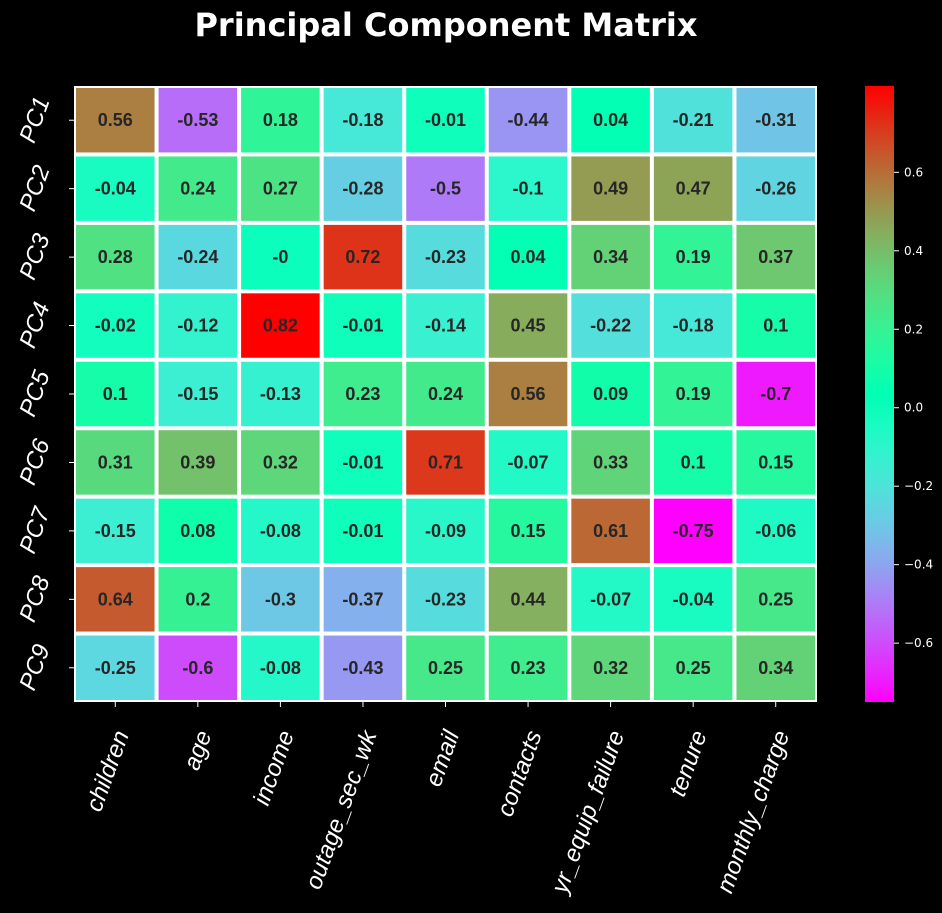 This screenshot has width=942, height=913. I want to click on x-tick-label: yr_equip_failure, so click(588, 813).